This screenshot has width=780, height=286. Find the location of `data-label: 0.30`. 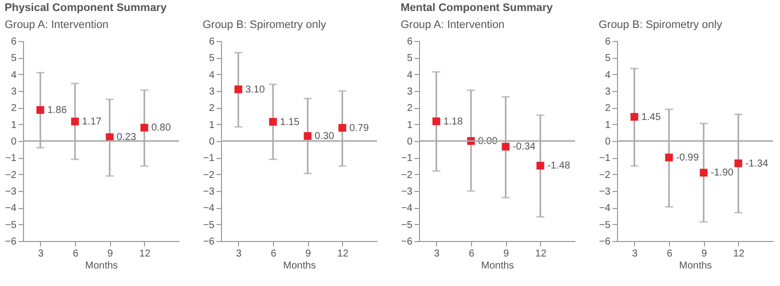

data-label: 0.30 is located at coordinates (324, 136).